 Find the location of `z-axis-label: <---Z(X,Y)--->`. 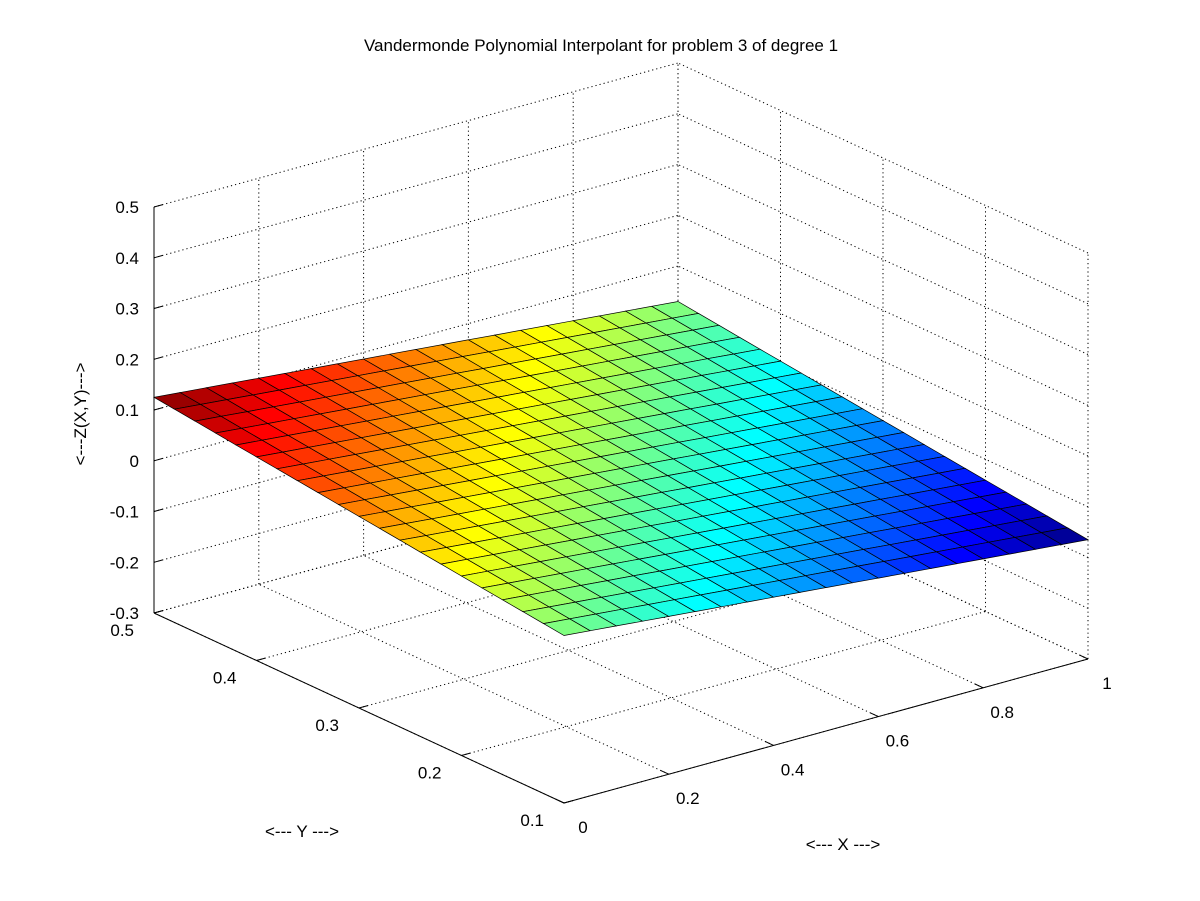

z-axis-label: <---Z(X,Y)---> is located at coordinates (80, 413).